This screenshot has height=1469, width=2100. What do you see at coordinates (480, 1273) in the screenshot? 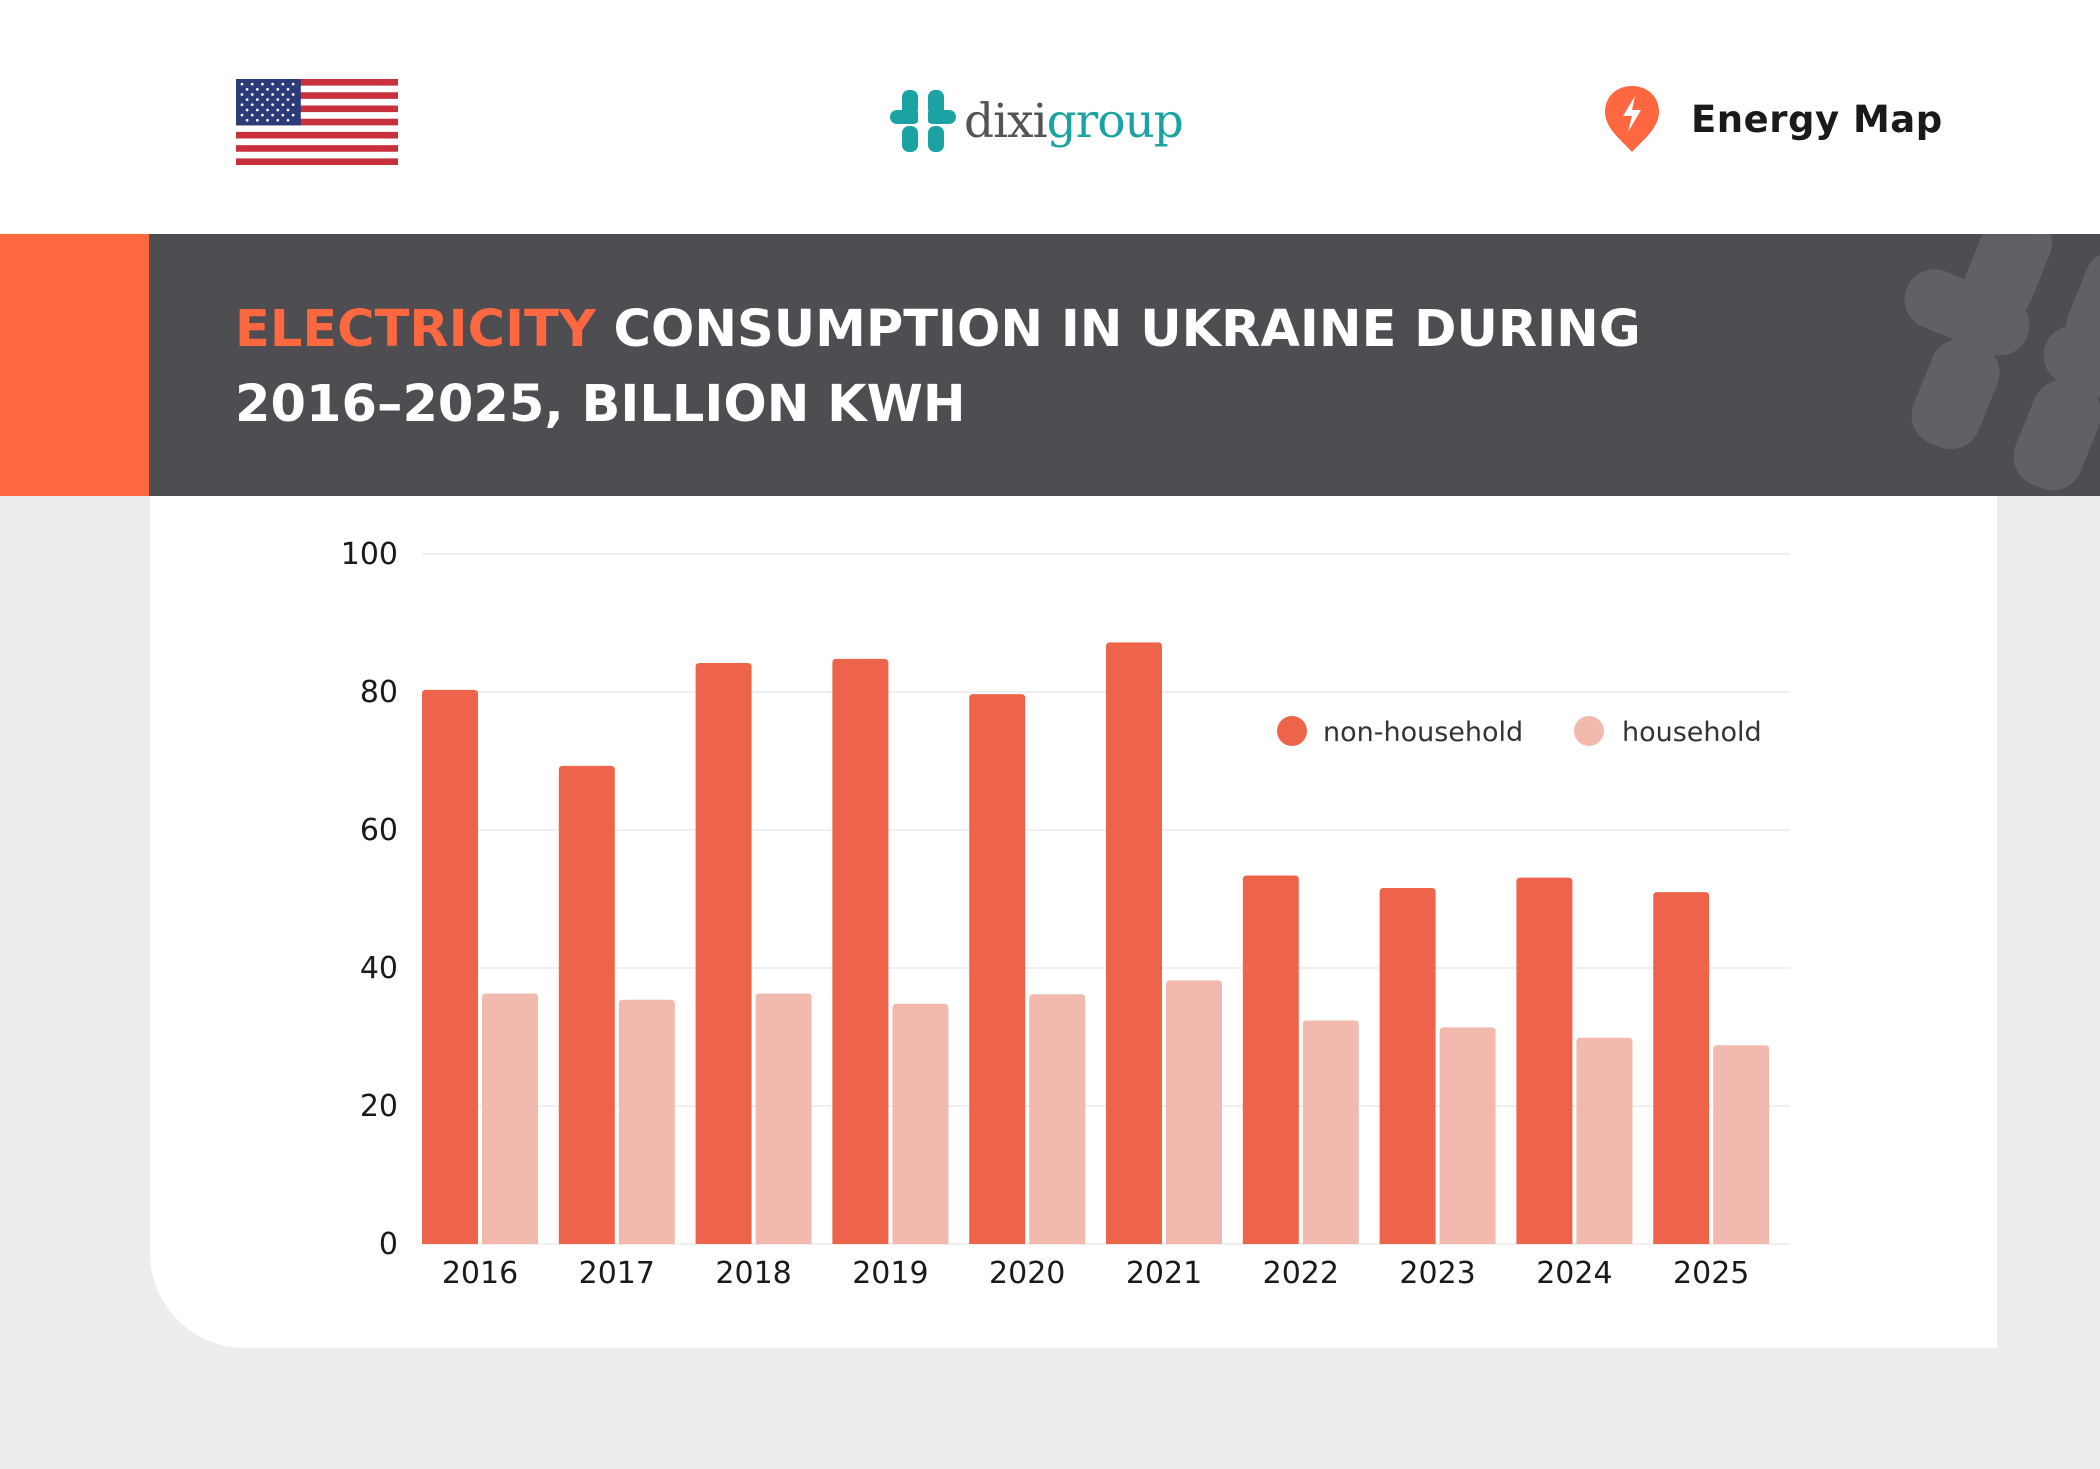
I see `x-tick-label: 2016` at bounding box center [480, 1273].